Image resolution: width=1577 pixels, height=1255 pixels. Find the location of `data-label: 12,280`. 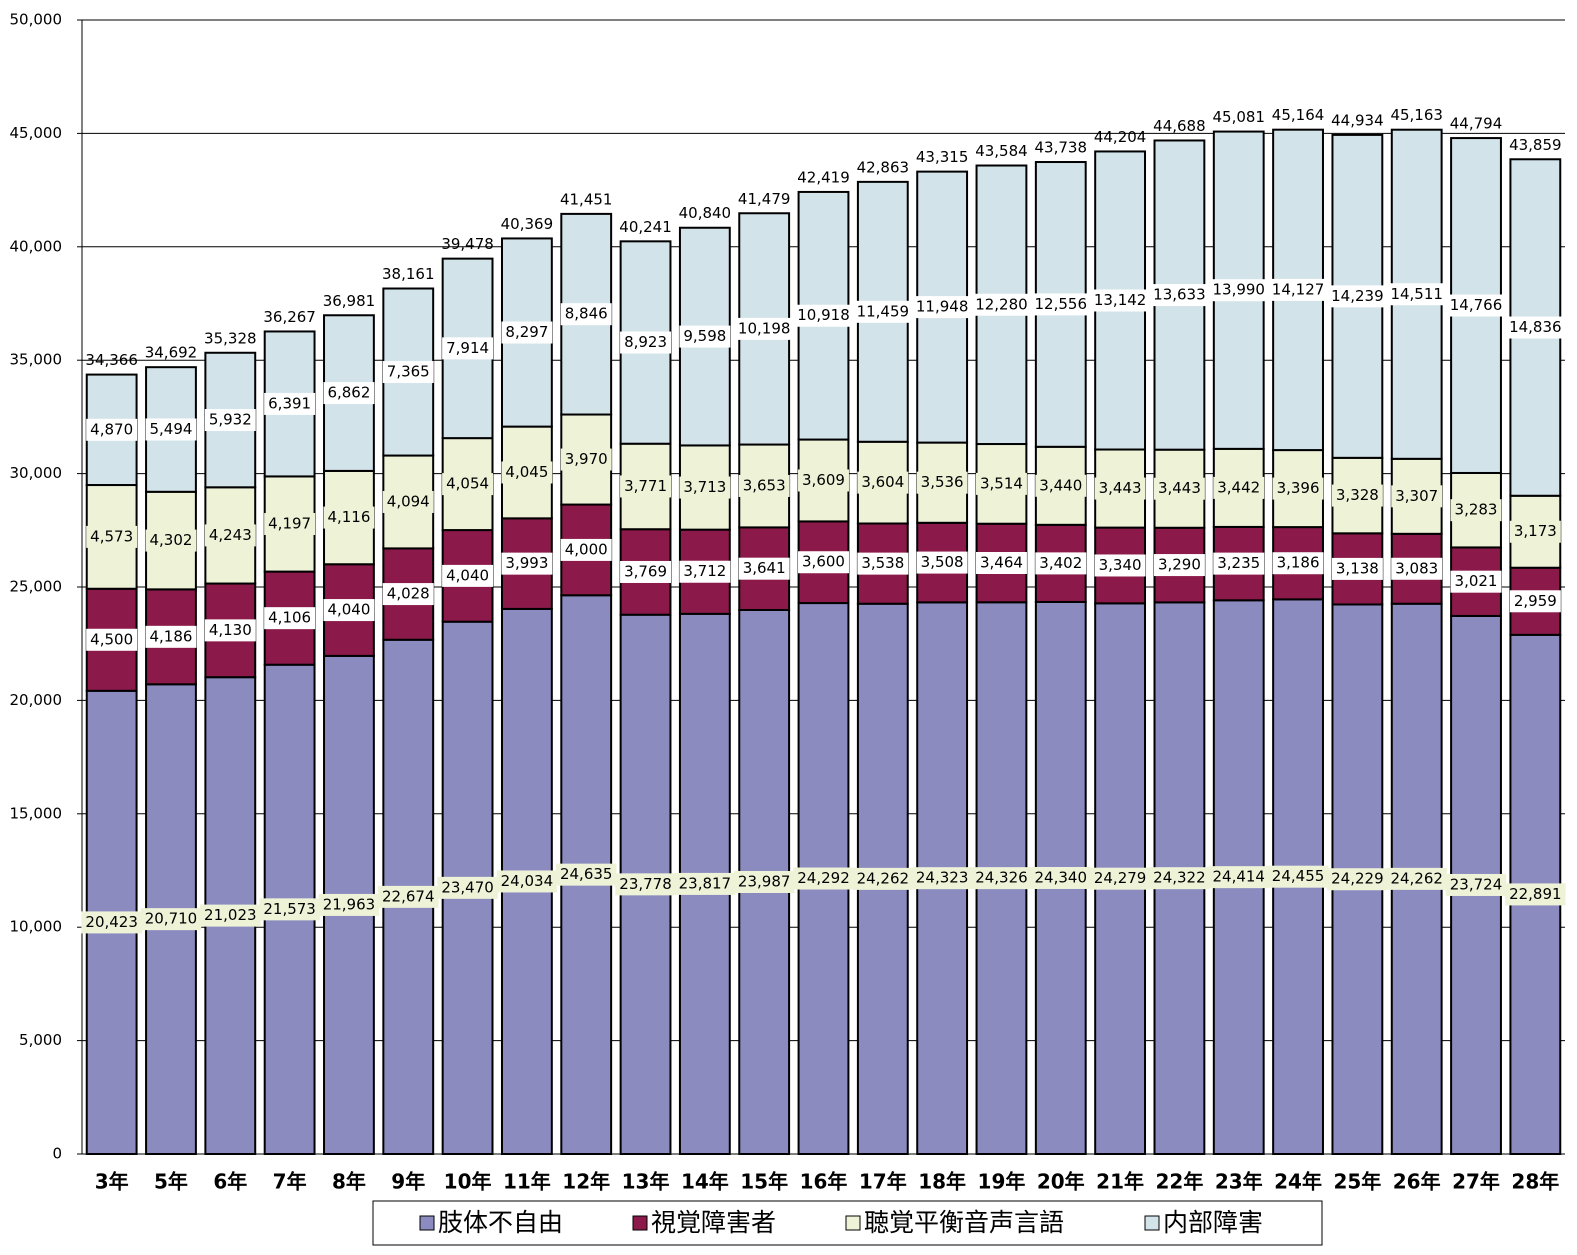

data-label: 12,280 is located at coordinates (1001, 304).